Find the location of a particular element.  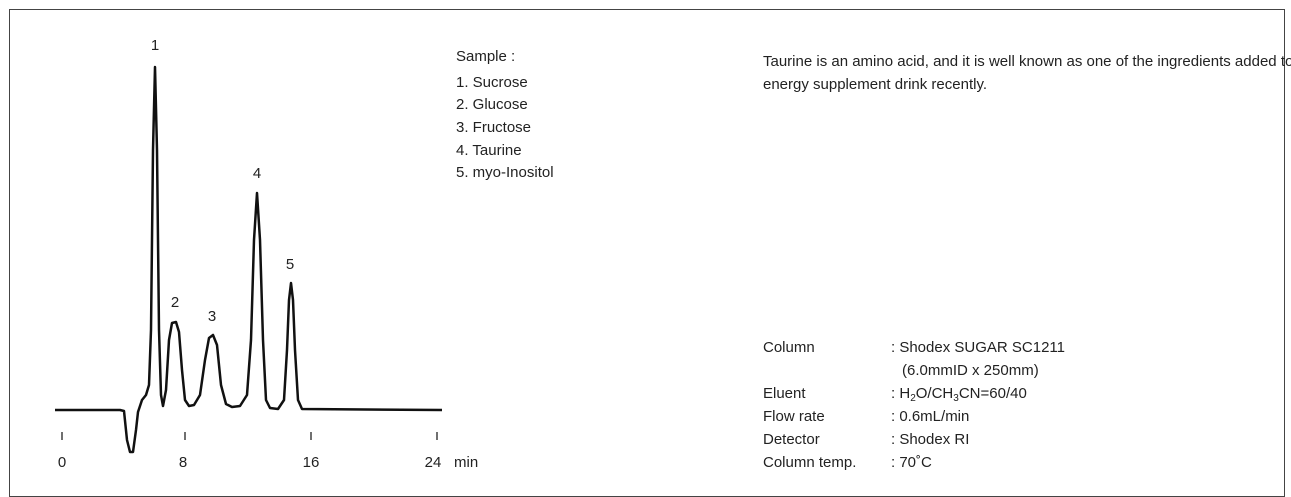

x-unit: min is located at coordinates (466, 462).